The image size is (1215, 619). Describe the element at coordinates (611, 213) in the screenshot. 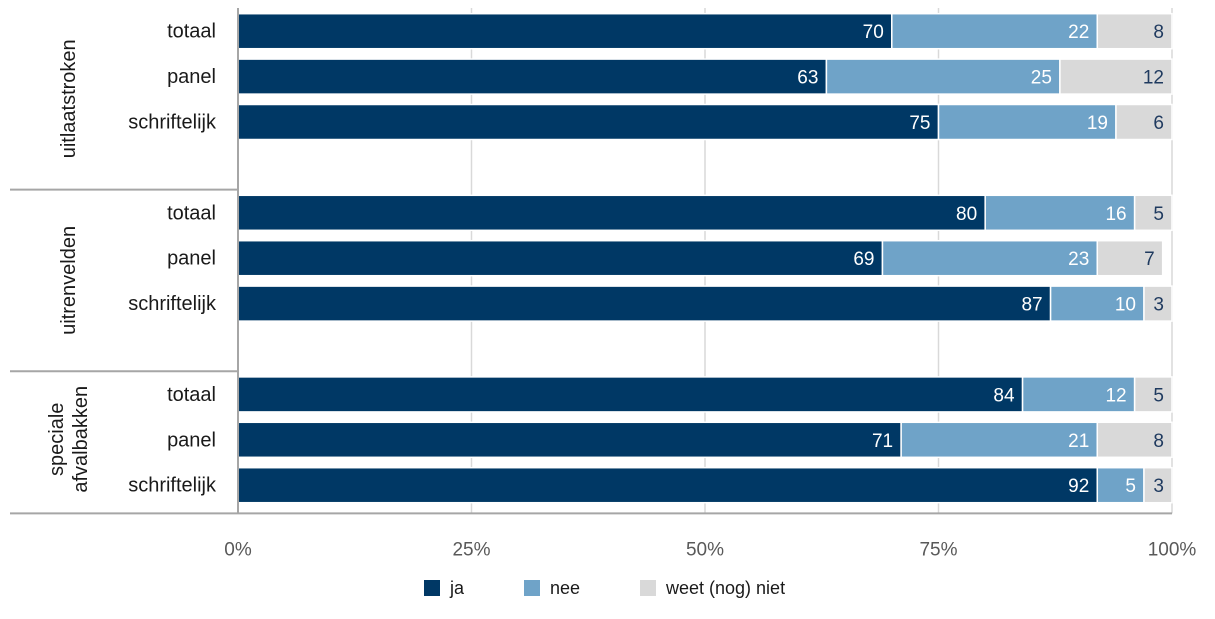

I see `bar-ja-uitrenvelden-totaal` at that location.